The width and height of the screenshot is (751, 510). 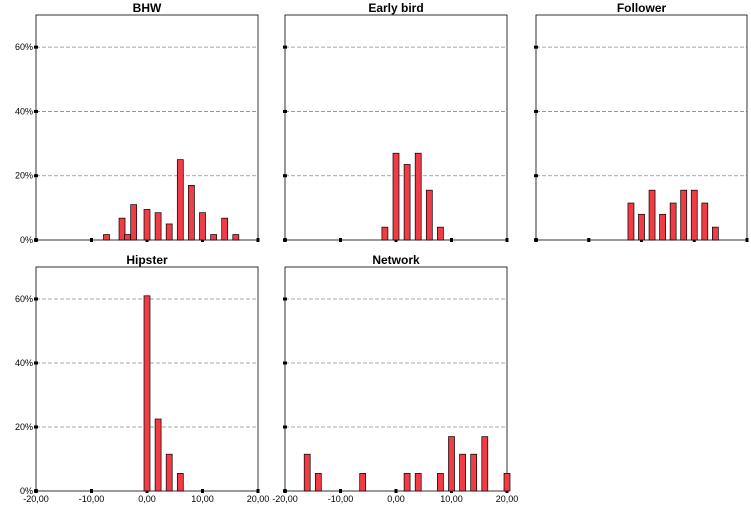 What do you see at coordinates (396, 121) in the screenshot?
I see `panel-early-bird: Early bird` at bounding box center [396, 121].